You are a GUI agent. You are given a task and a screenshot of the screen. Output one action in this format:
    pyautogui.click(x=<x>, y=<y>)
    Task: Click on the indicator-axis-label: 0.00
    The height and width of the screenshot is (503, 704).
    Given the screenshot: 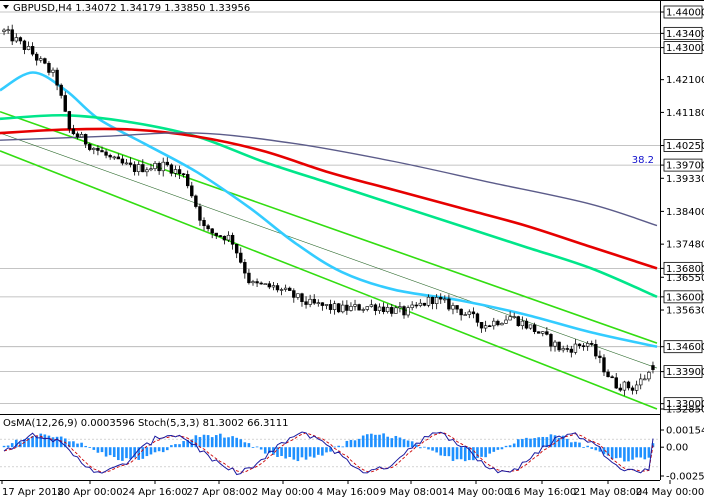 What is the action you would take?
    pyautogui.click(x=677, y=448)
    